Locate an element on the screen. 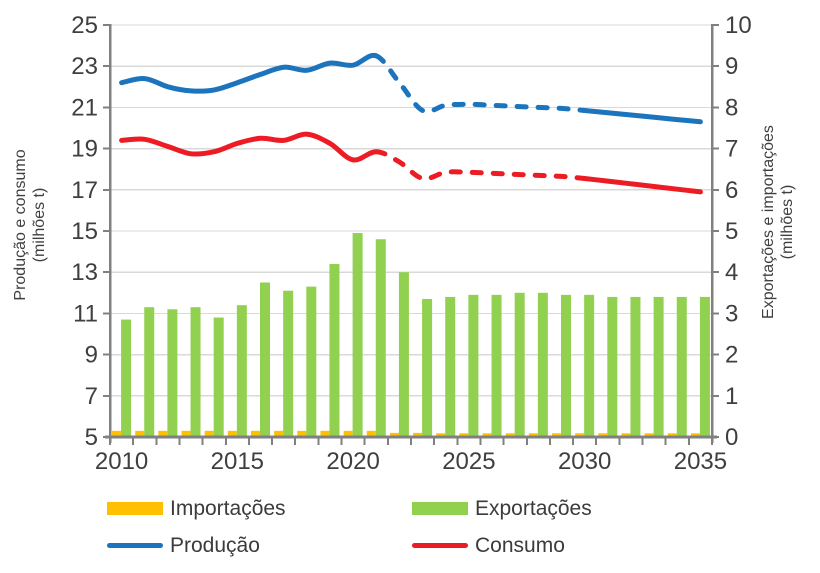  bar-exportacoes-2021 is located at coordinates (380, 338).